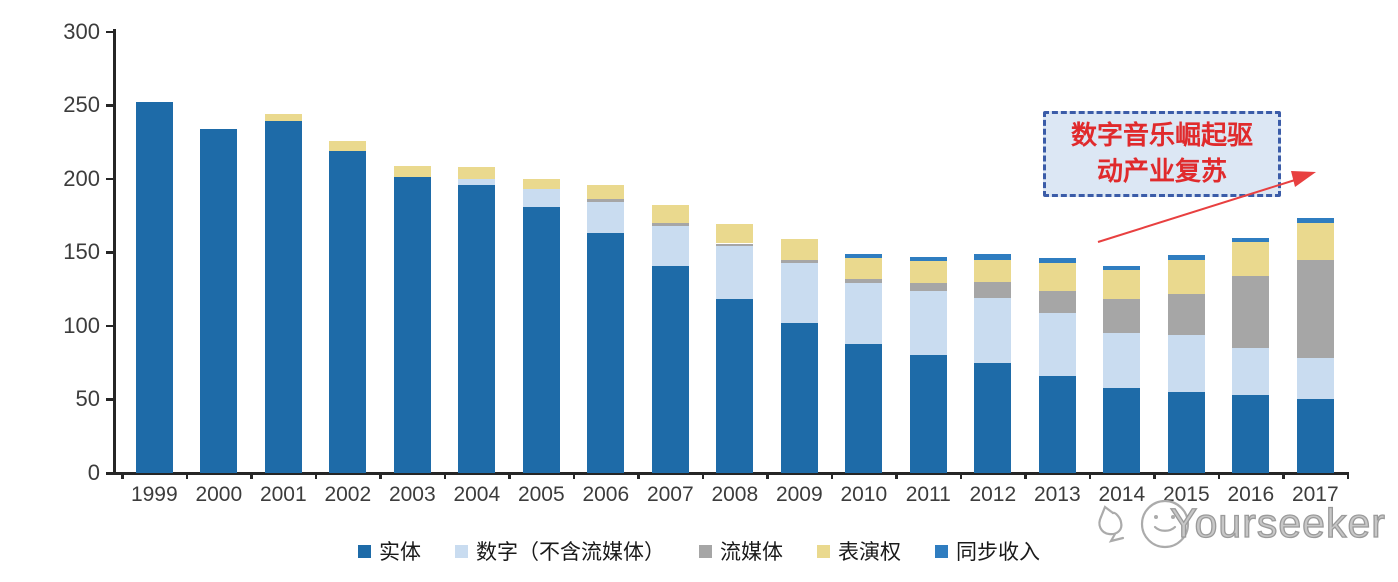  I want to click on y-axis-line, so click(114, 251).